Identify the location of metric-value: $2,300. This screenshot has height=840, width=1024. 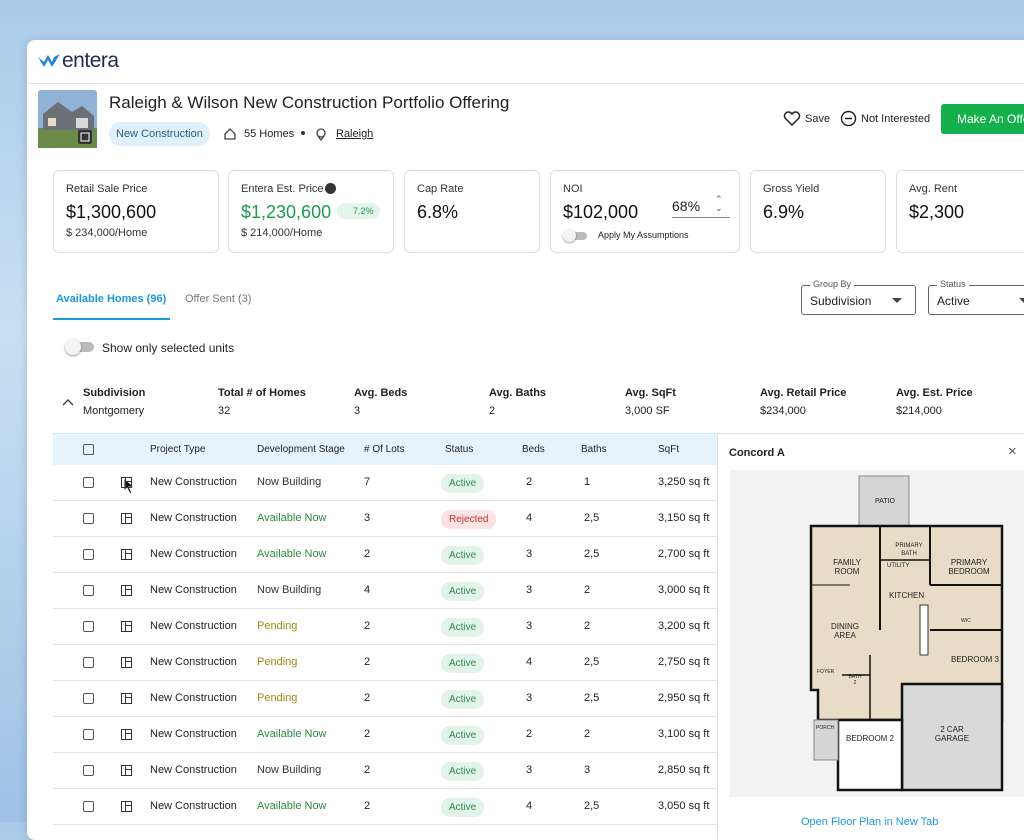
(937, 212).